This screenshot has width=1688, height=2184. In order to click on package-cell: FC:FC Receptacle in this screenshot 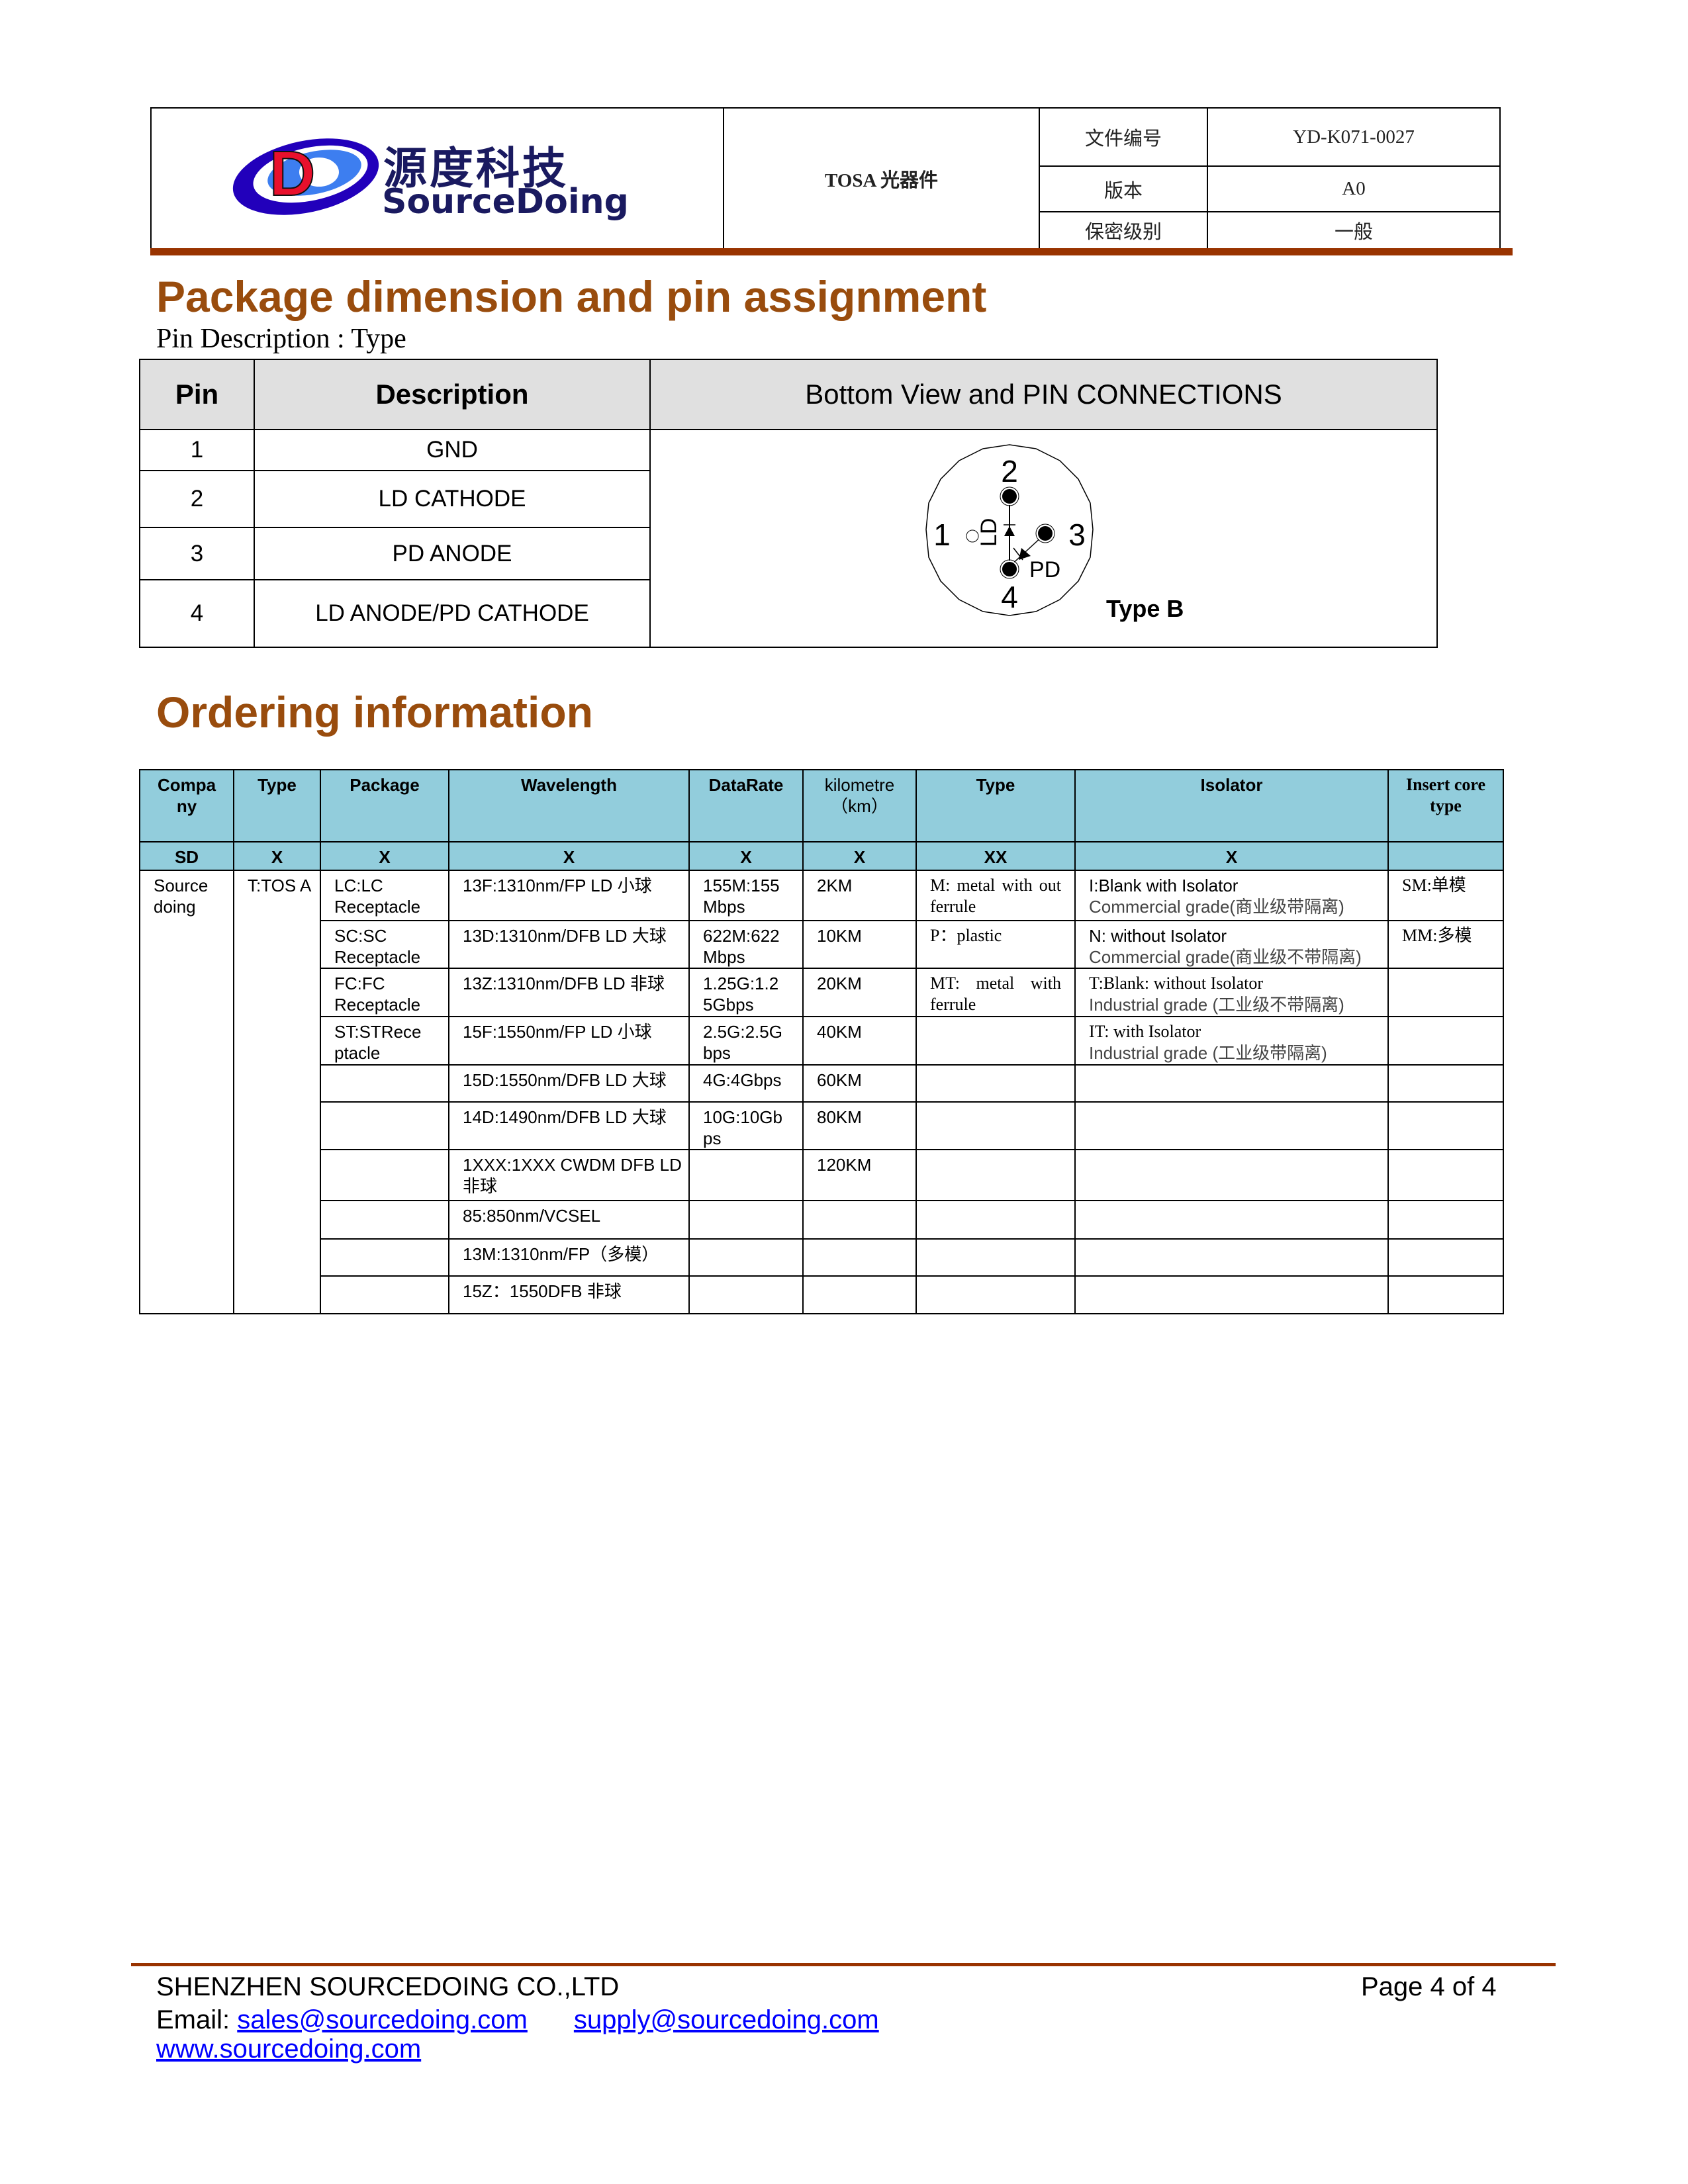, I will do `click(384, 993)`.